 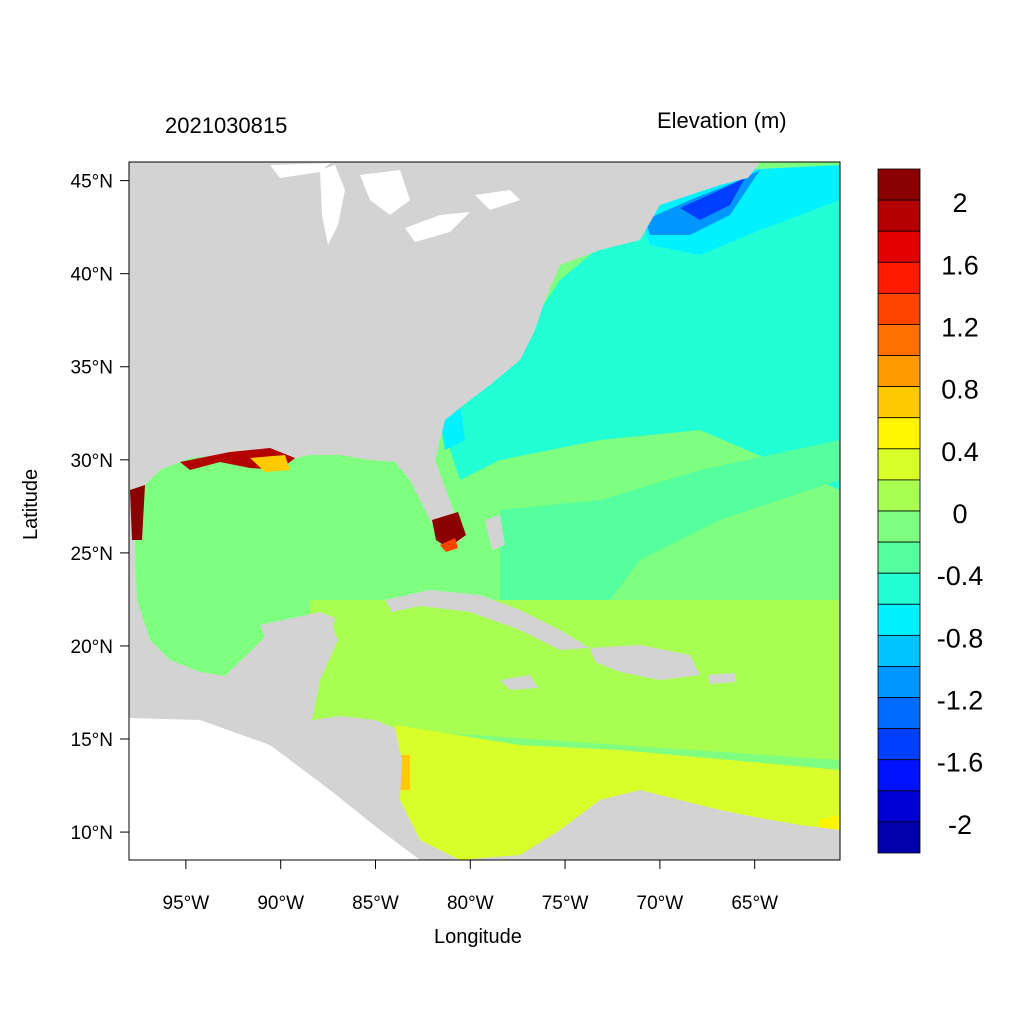 I want to click on atlantic-negative-field, so click(x=640, y=330).